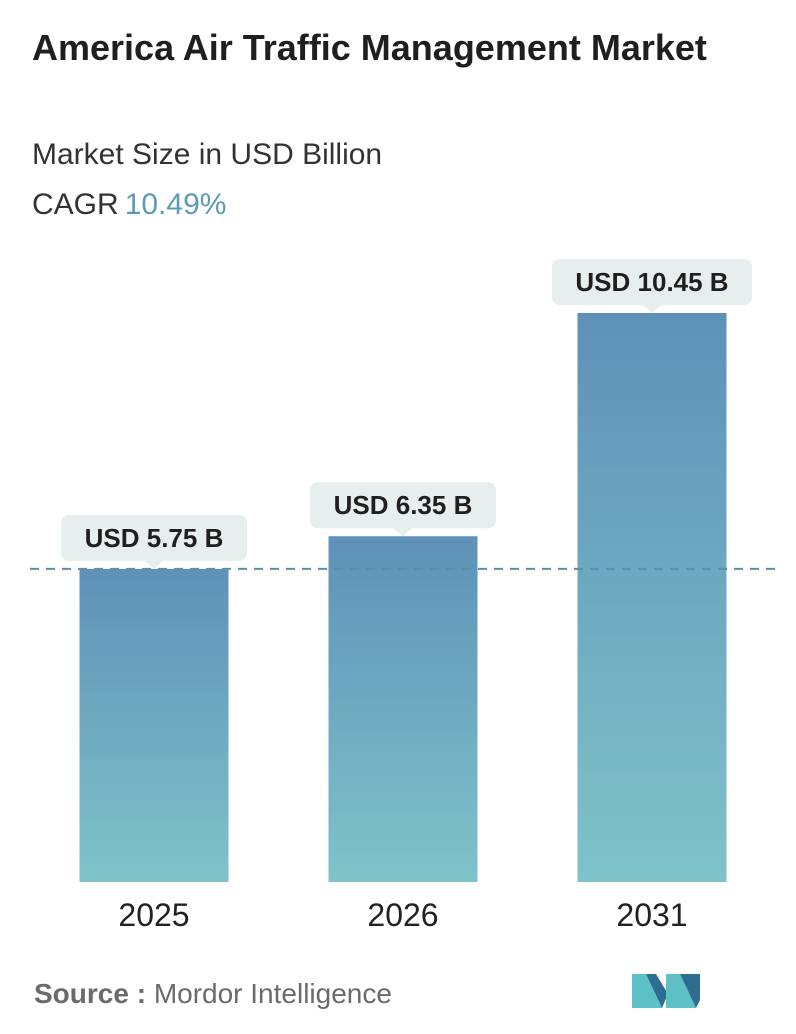  What do you see at coordinates (666, 991) in the screenshot?
I see `mordor-logo-icon` at bounding box center [666, 991].